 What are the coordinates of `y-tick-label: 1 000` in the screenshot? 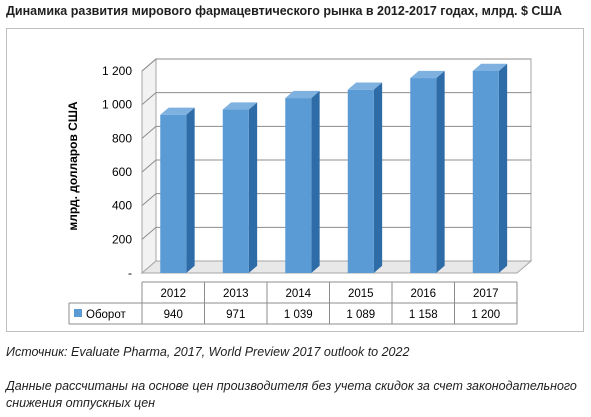 It's located at (117, 105).